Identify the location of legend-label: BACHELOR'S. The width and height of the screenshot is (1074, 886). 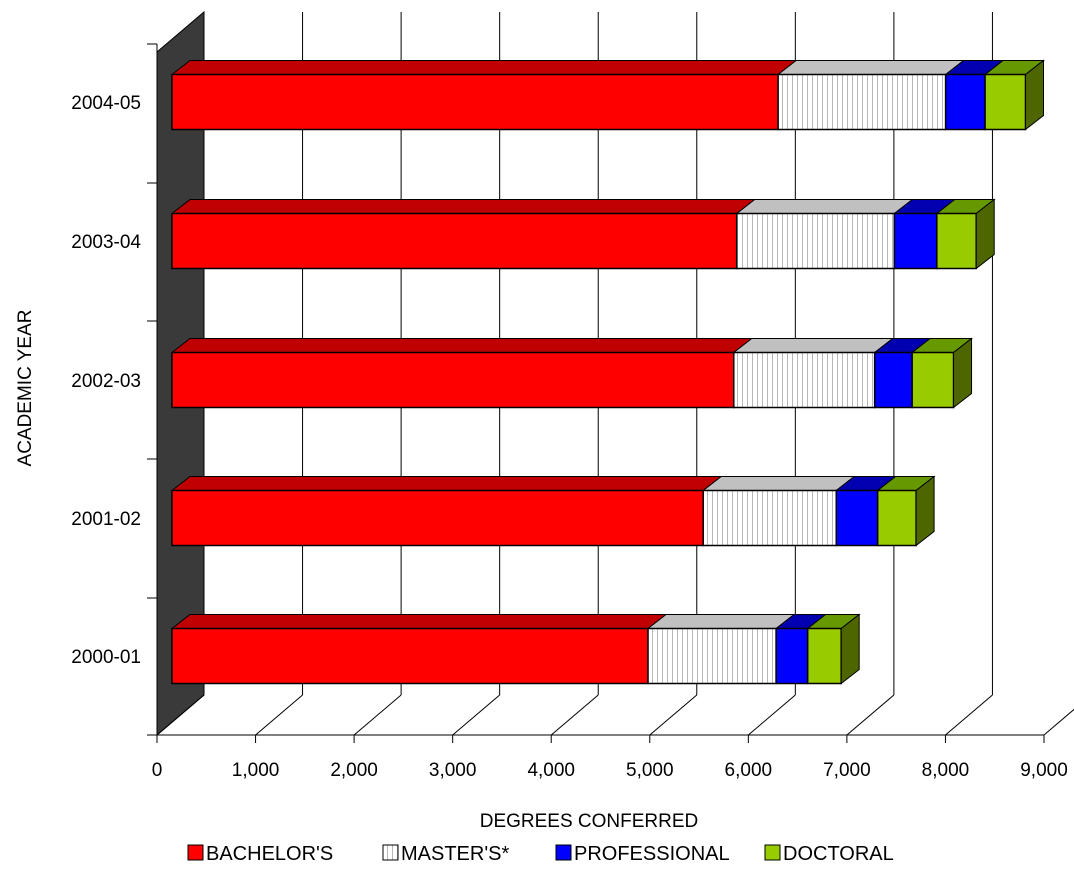
(269, 854).